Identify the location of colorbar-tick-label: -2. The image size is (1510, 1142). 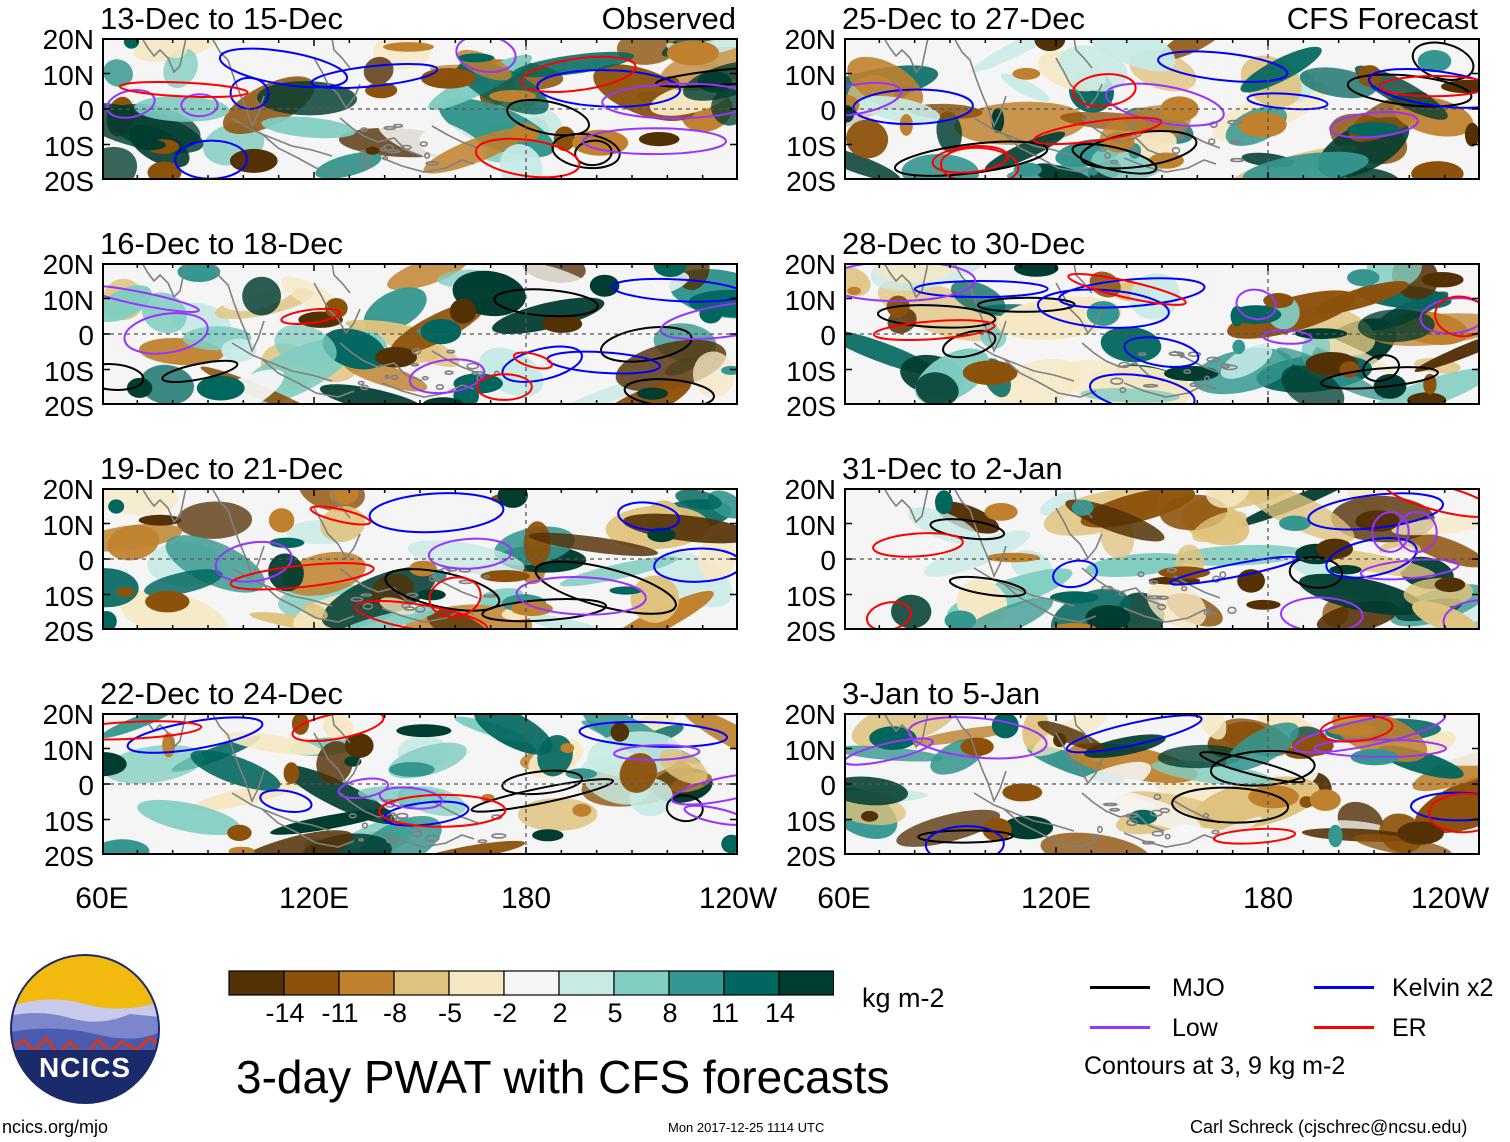
(504, 1013).